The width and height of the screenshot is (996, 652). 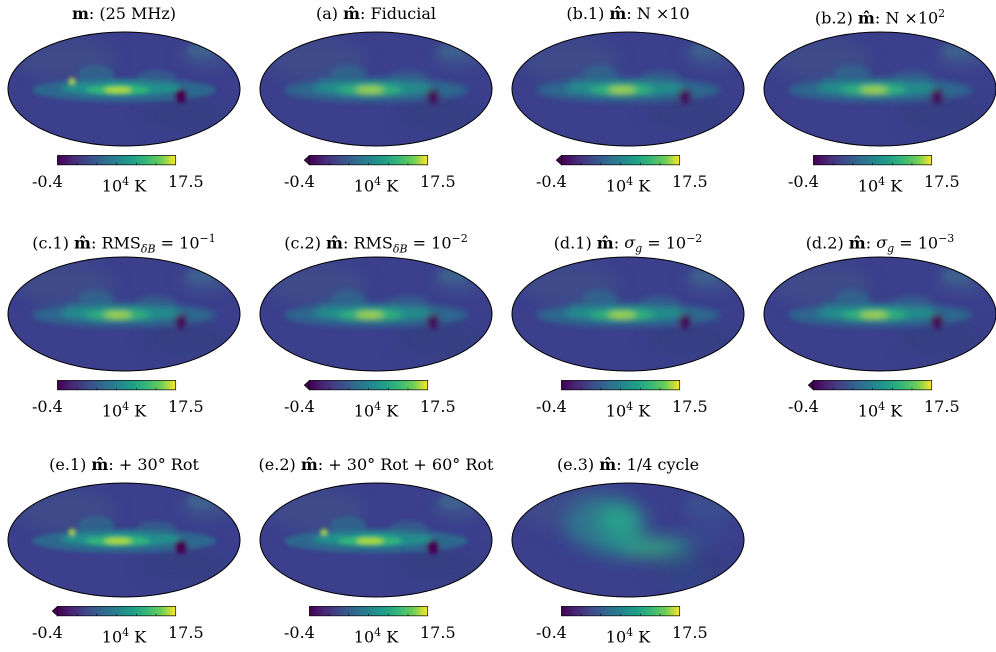 I want to click on panel-title: m: (25 MHz), so click(x=124, y=13).